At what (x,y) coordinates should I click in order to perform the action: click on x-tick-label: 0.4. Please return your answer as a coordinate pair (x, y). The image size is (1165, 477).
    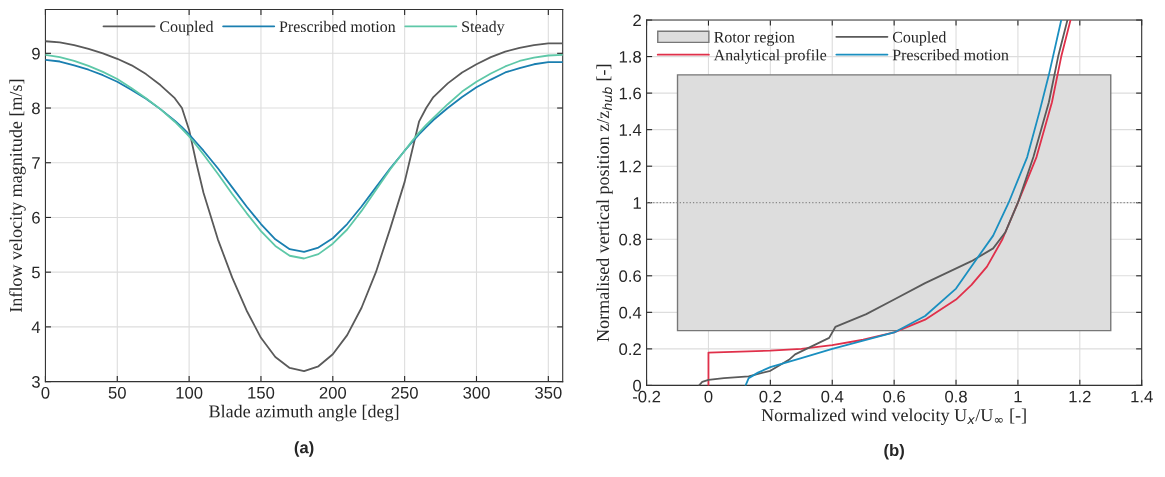
    Looking at the image, I should click on (832, 396).